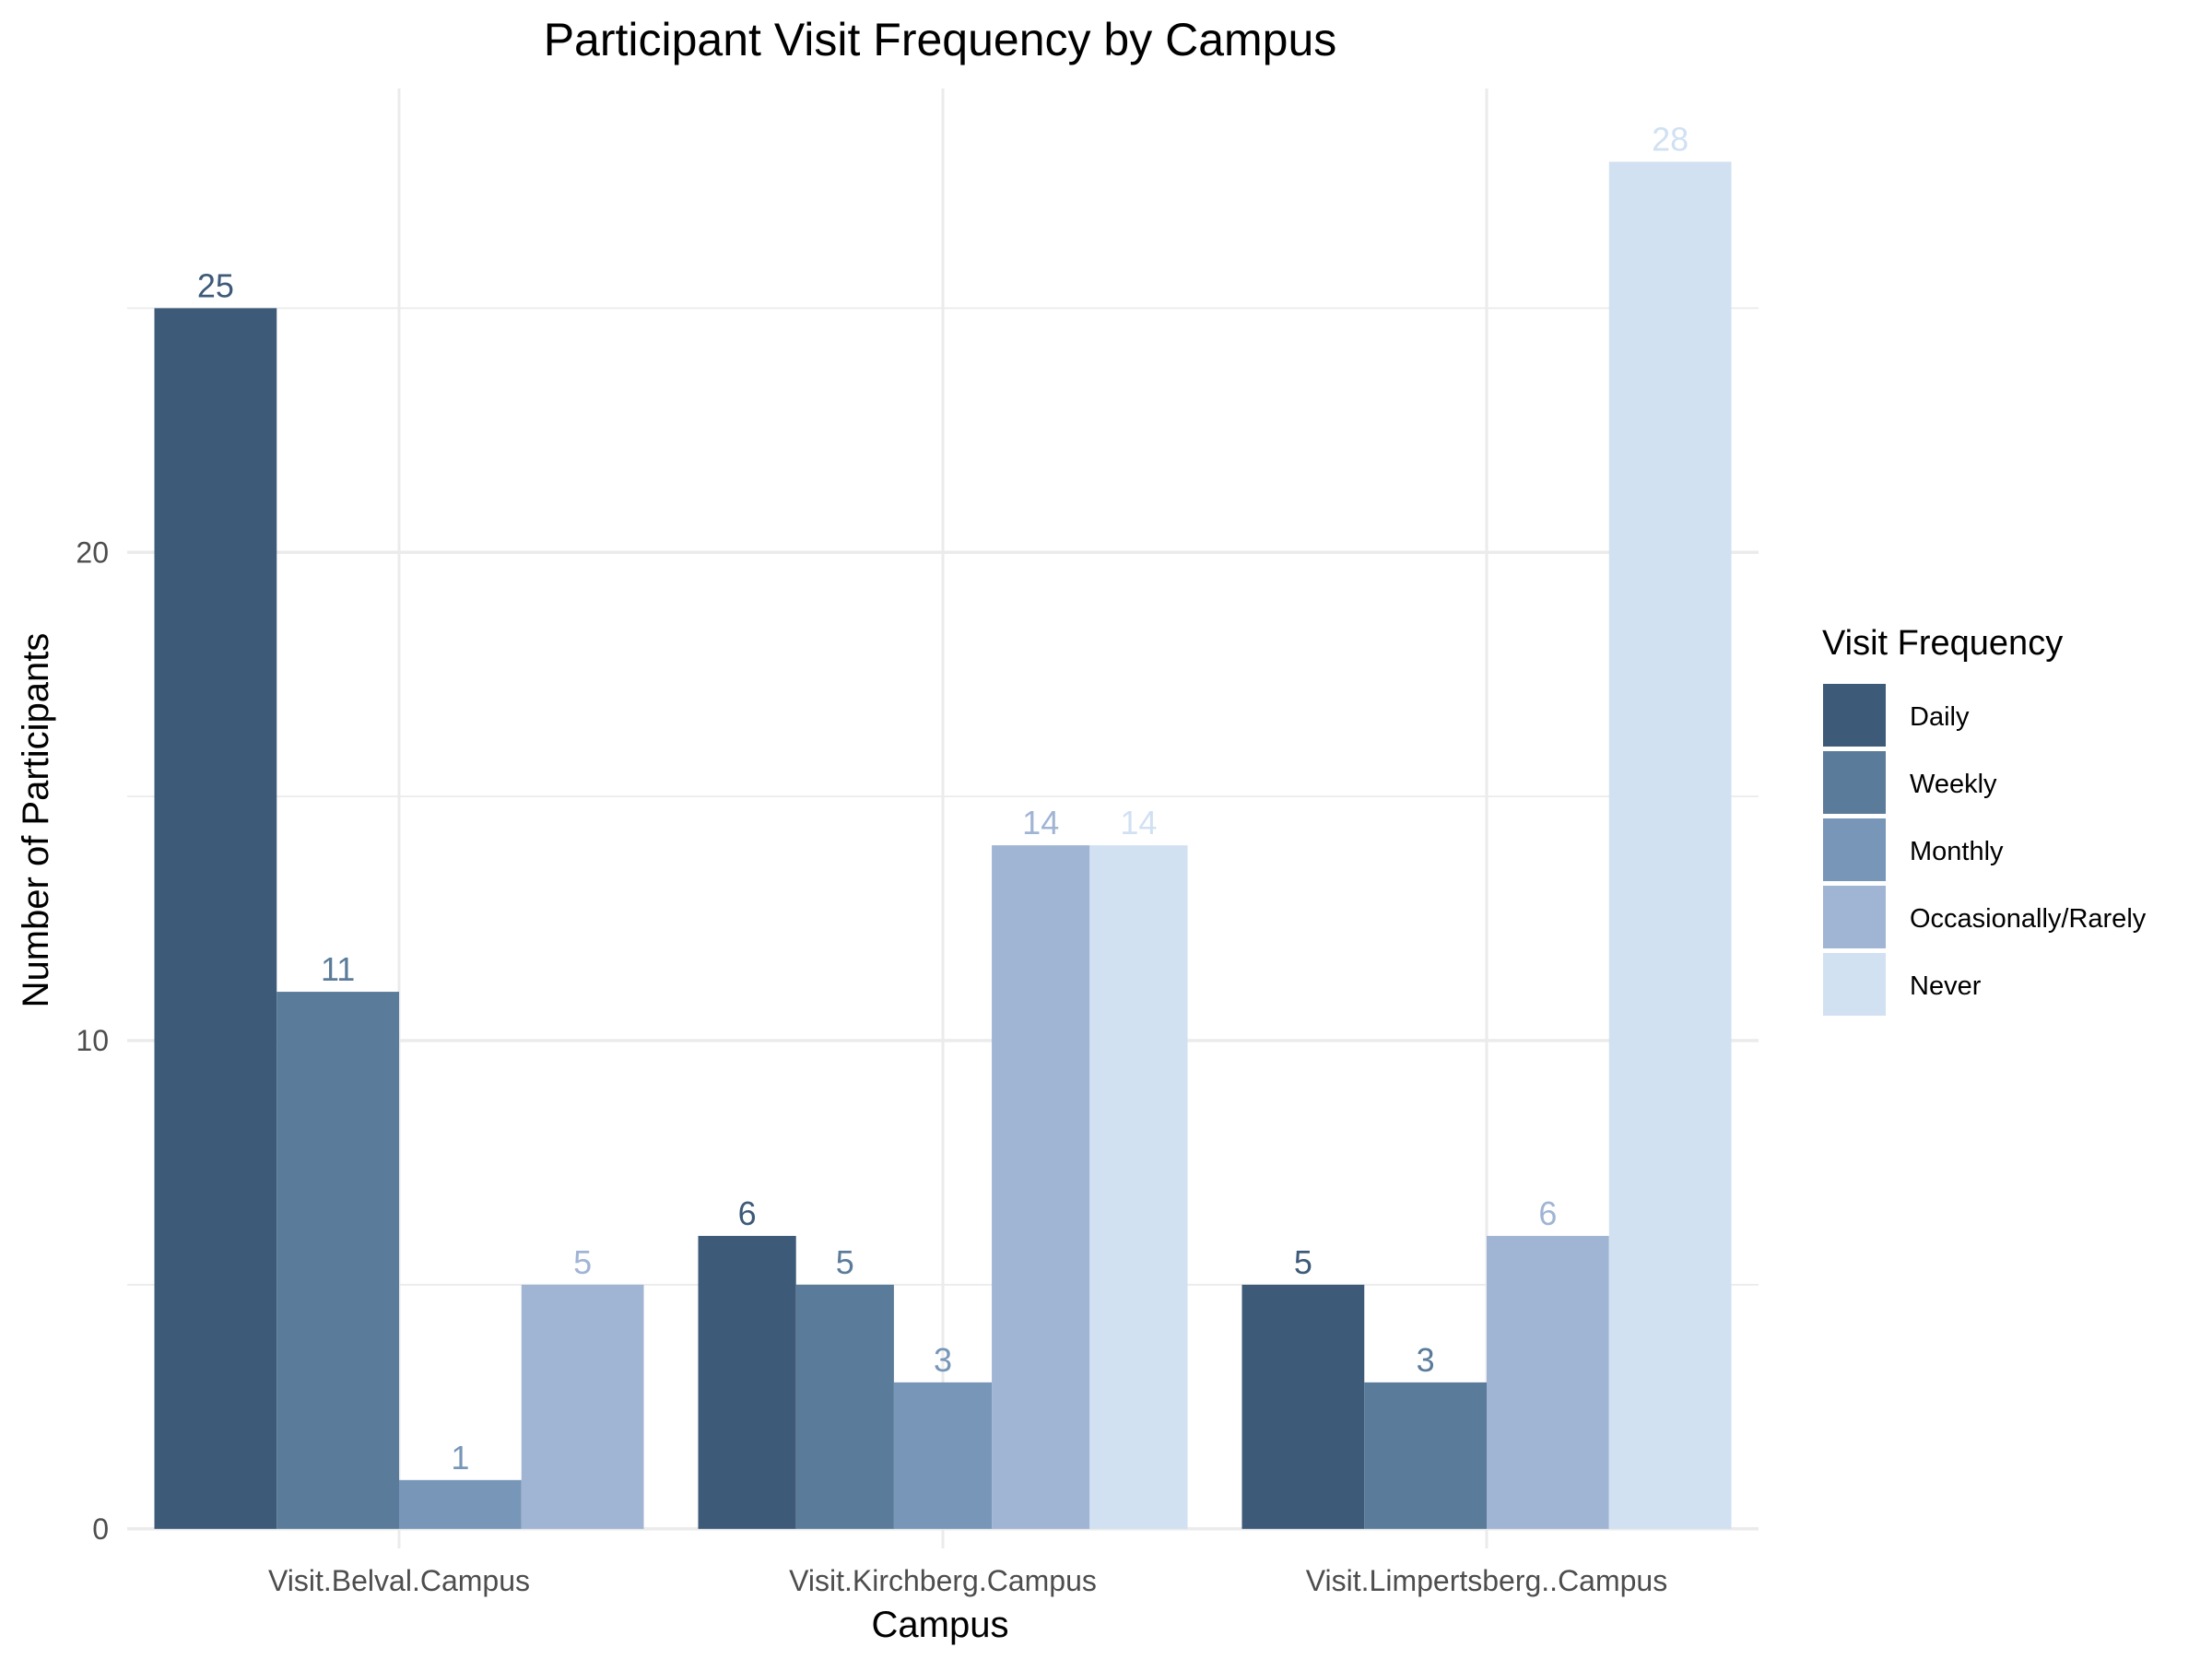 The height and width of the screenshot is (1659, 2212). Describe the element at coordinates (460, 1458) in the screenshot. I see `bar-value-label: 1` at that location.